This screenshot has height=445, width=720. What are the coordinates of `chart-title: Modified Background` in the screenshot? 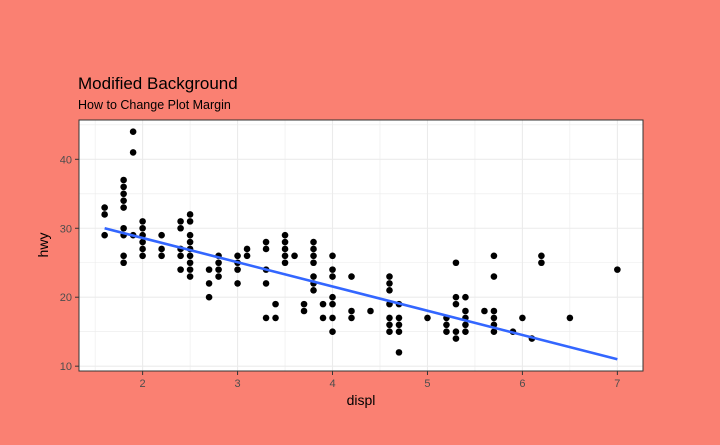 It's located at (158, 83).